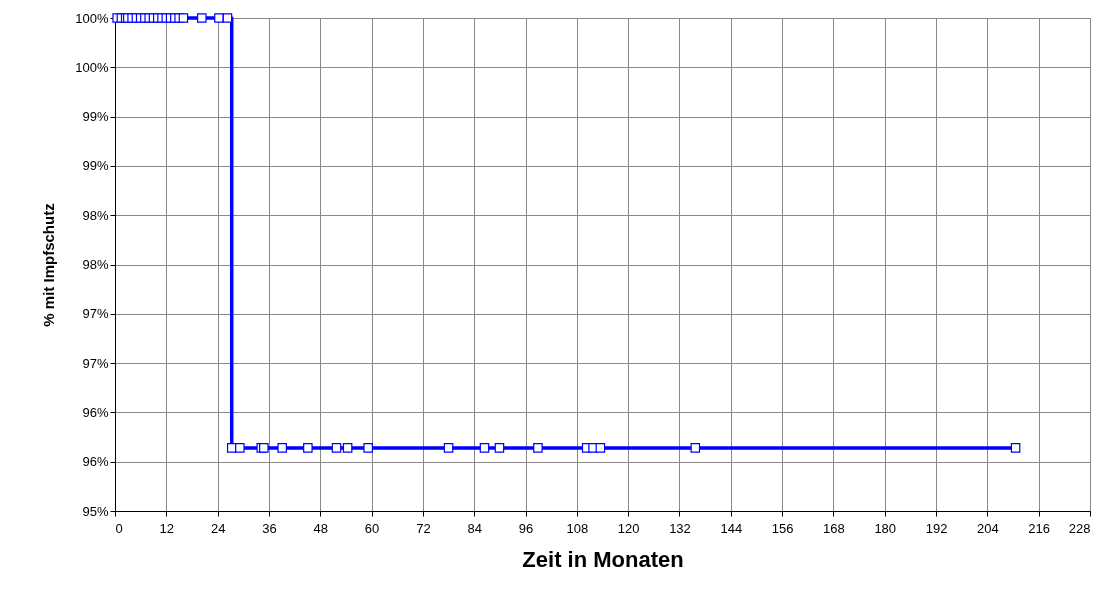 The height and width of the screenshot is (592, 1106). I want to click on x-tick-label: 120, so click(628, 528).